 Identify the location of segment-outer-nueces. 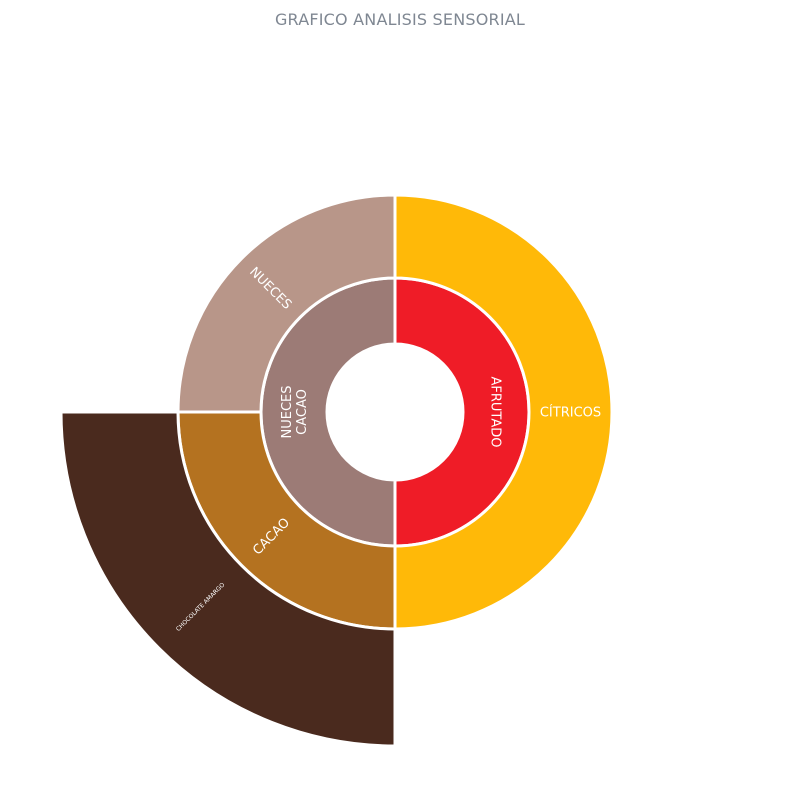
(286, 303).